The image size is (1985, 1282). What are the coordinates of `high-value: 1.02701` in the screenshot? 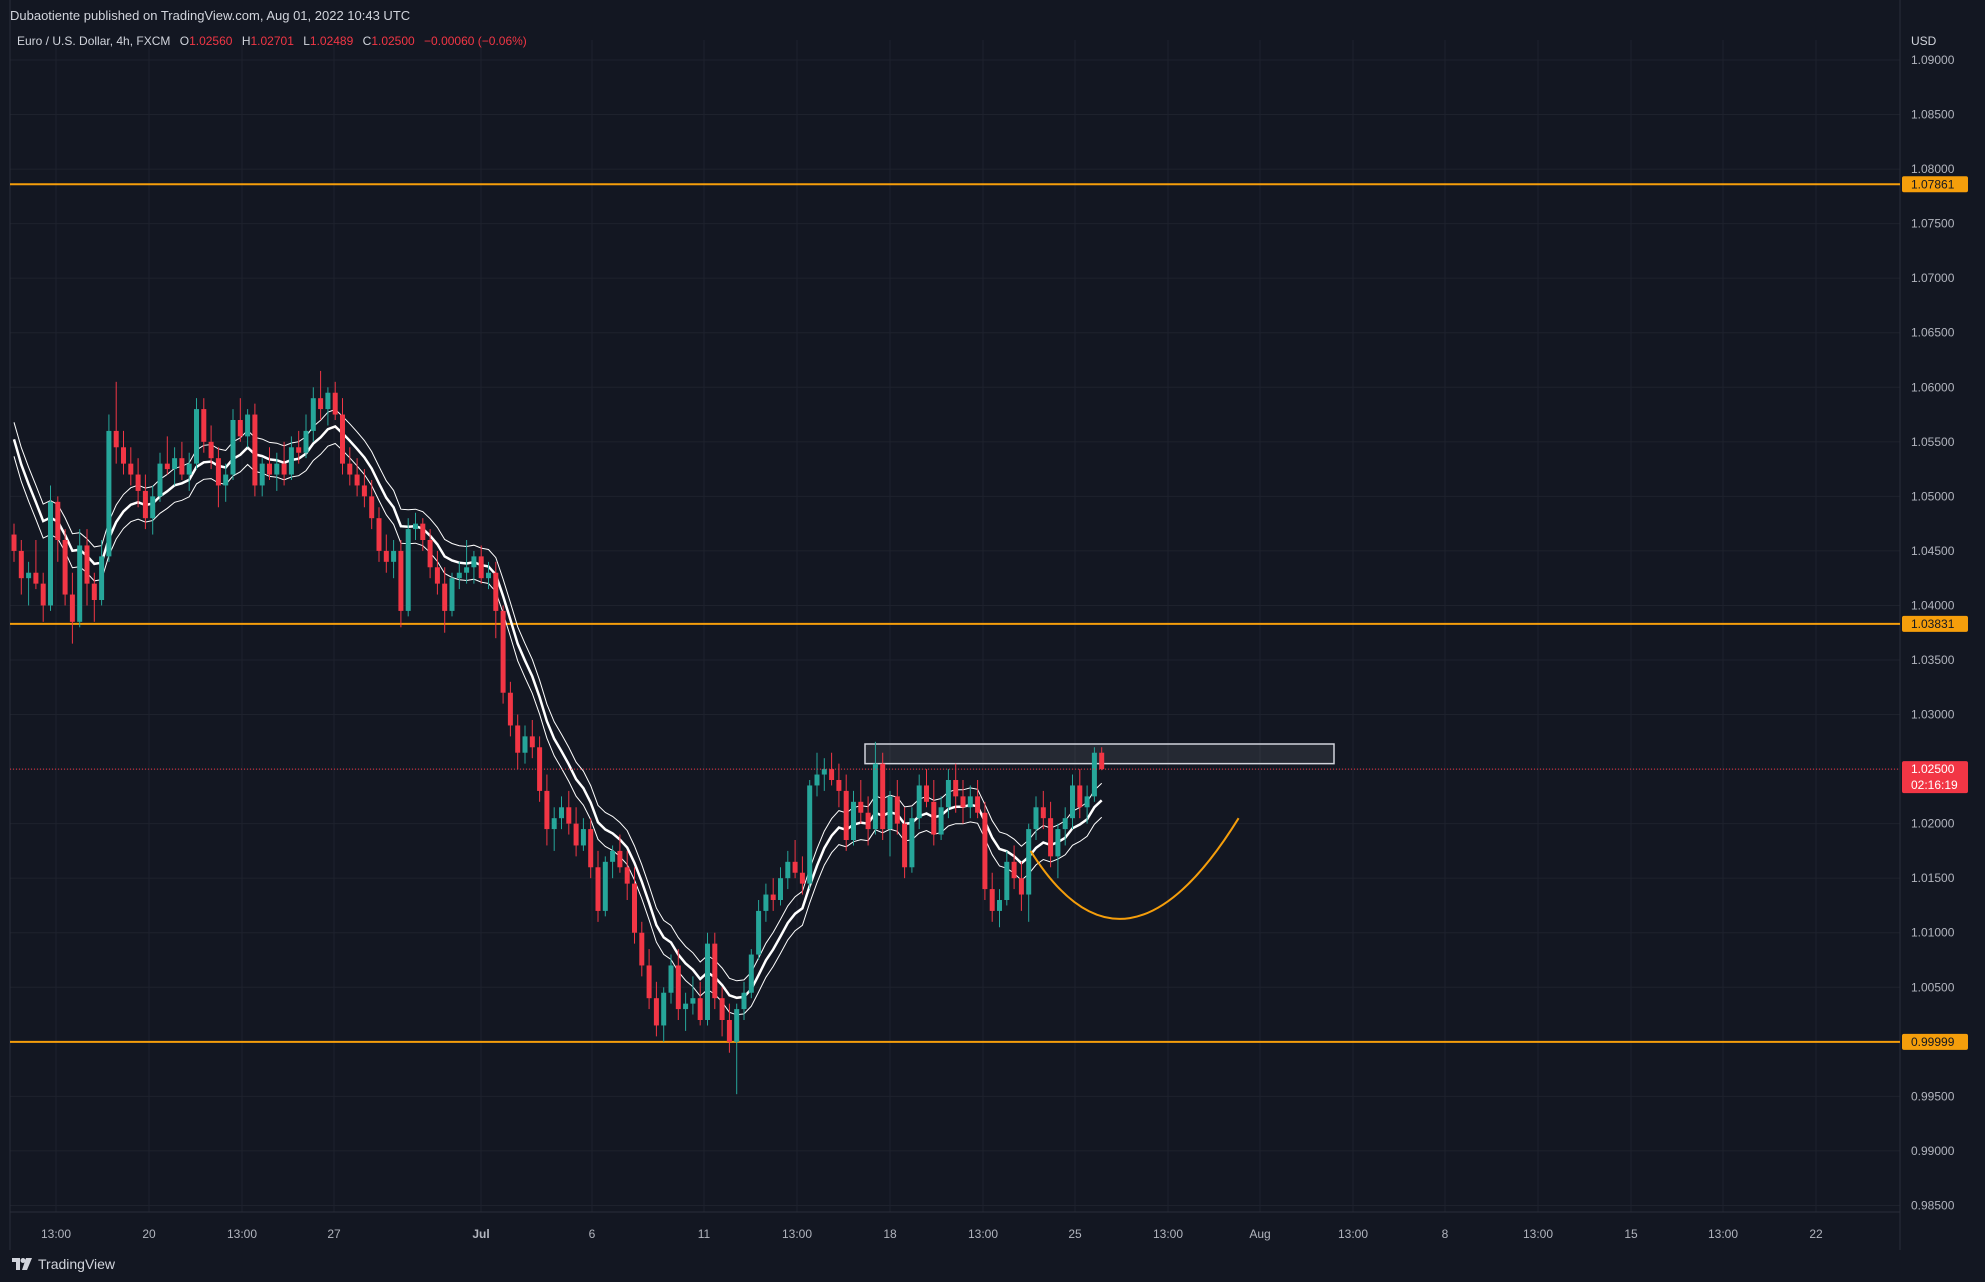 It's located at (272, 41).